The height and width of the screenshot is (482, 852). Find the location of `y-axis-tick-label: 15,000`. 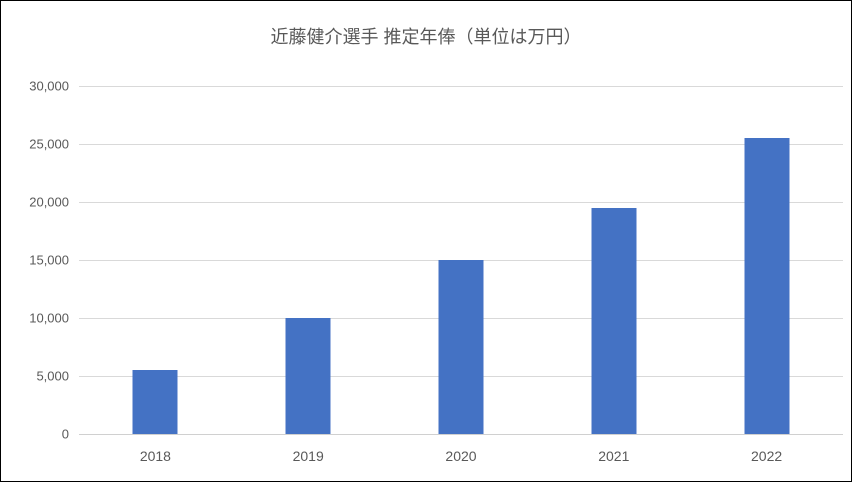

y-axis-tick-label: 15,000 is located at coordinates (49, 260).